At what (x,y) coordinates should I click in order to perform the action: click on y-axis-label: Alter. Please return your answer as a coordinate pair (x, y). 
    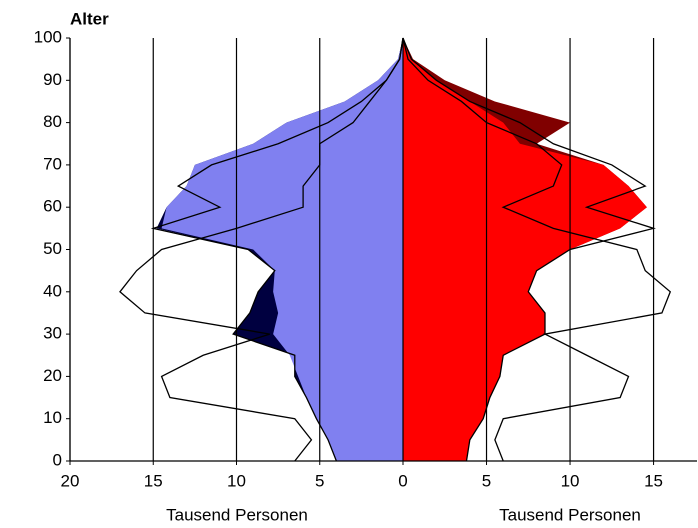
    Looking at the image, I should click on (89, 18).